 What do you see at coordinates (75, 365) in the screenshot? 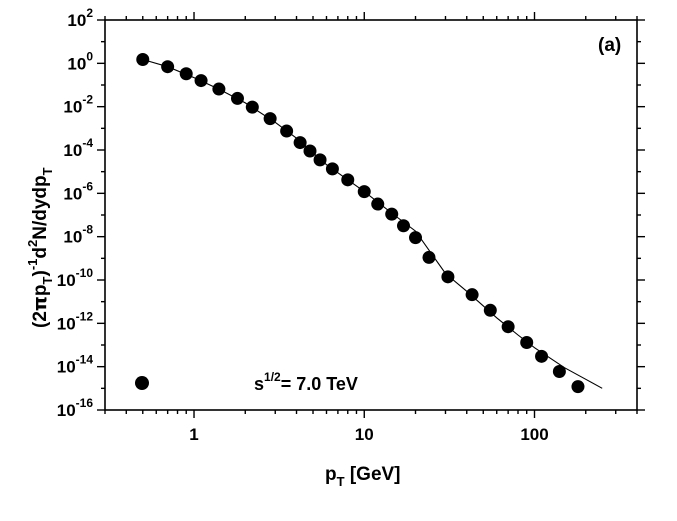
I see `y-tick-label: 10⁻¹⁴` at bounding box center [75, 365].